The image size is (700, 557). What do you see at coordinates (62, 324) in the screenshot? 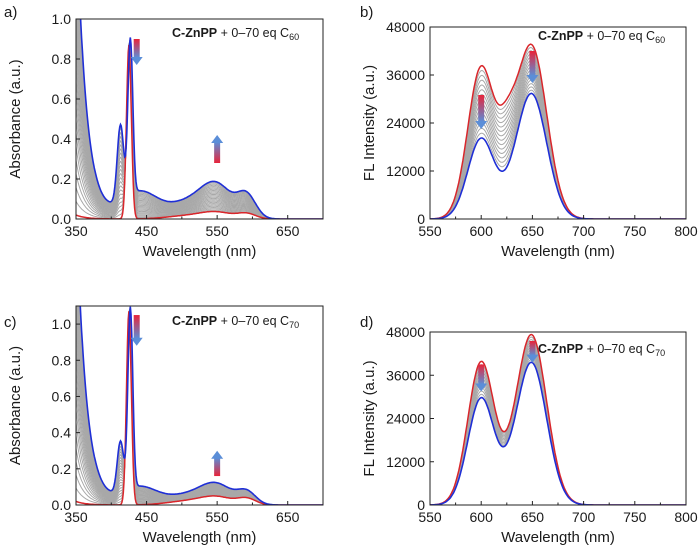
I see `y-tick-label: 1.0` at bounding box center [62, 324].